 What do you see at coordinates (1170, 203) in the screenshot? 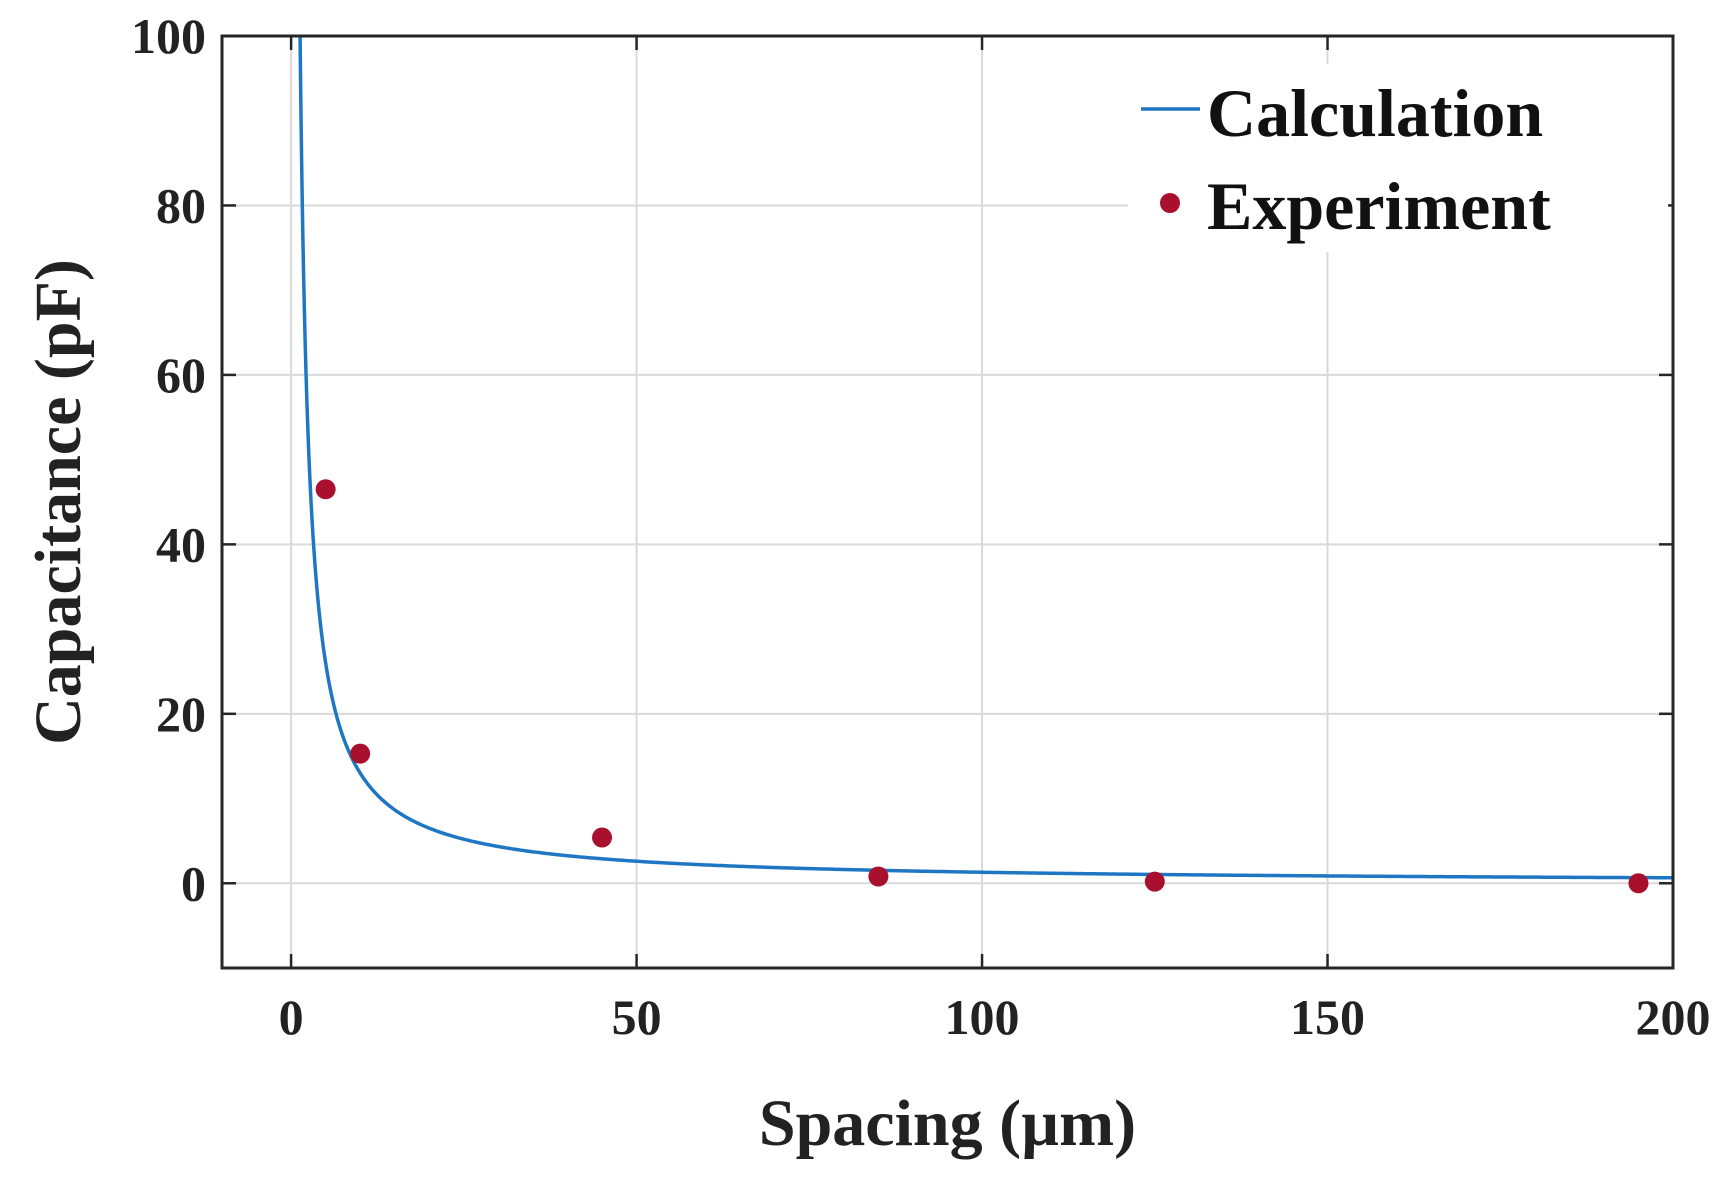
I see `legend-experiment-swatch` at bounding box center [1170, 203].